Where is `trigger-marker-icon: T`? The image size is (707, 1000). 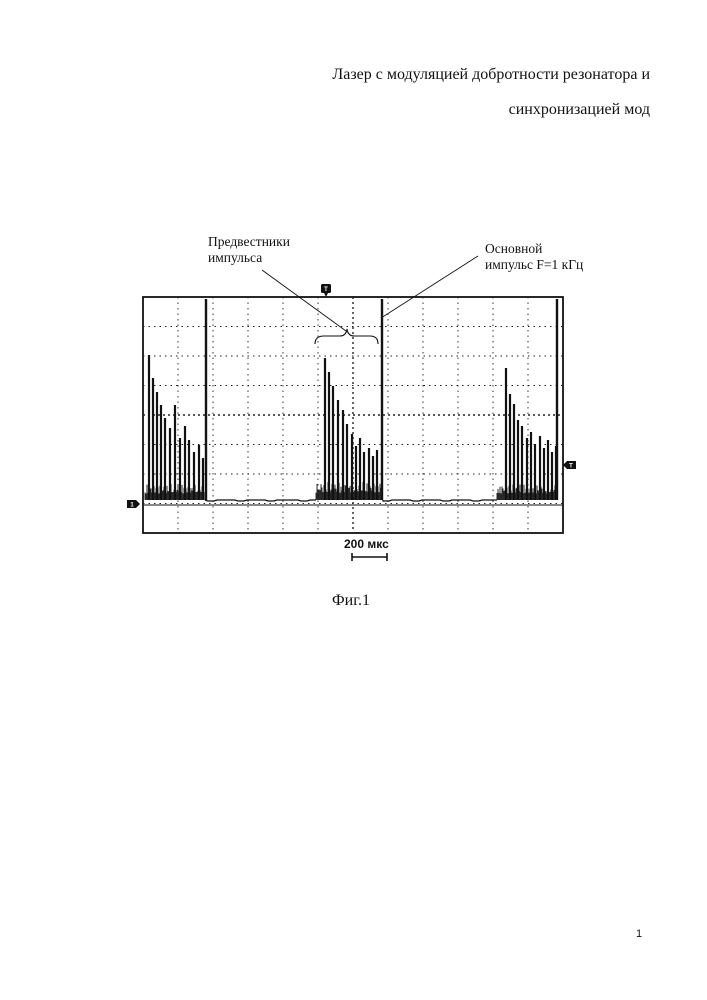
trigger-marker-icon: T is located at coordinates (326, 290).